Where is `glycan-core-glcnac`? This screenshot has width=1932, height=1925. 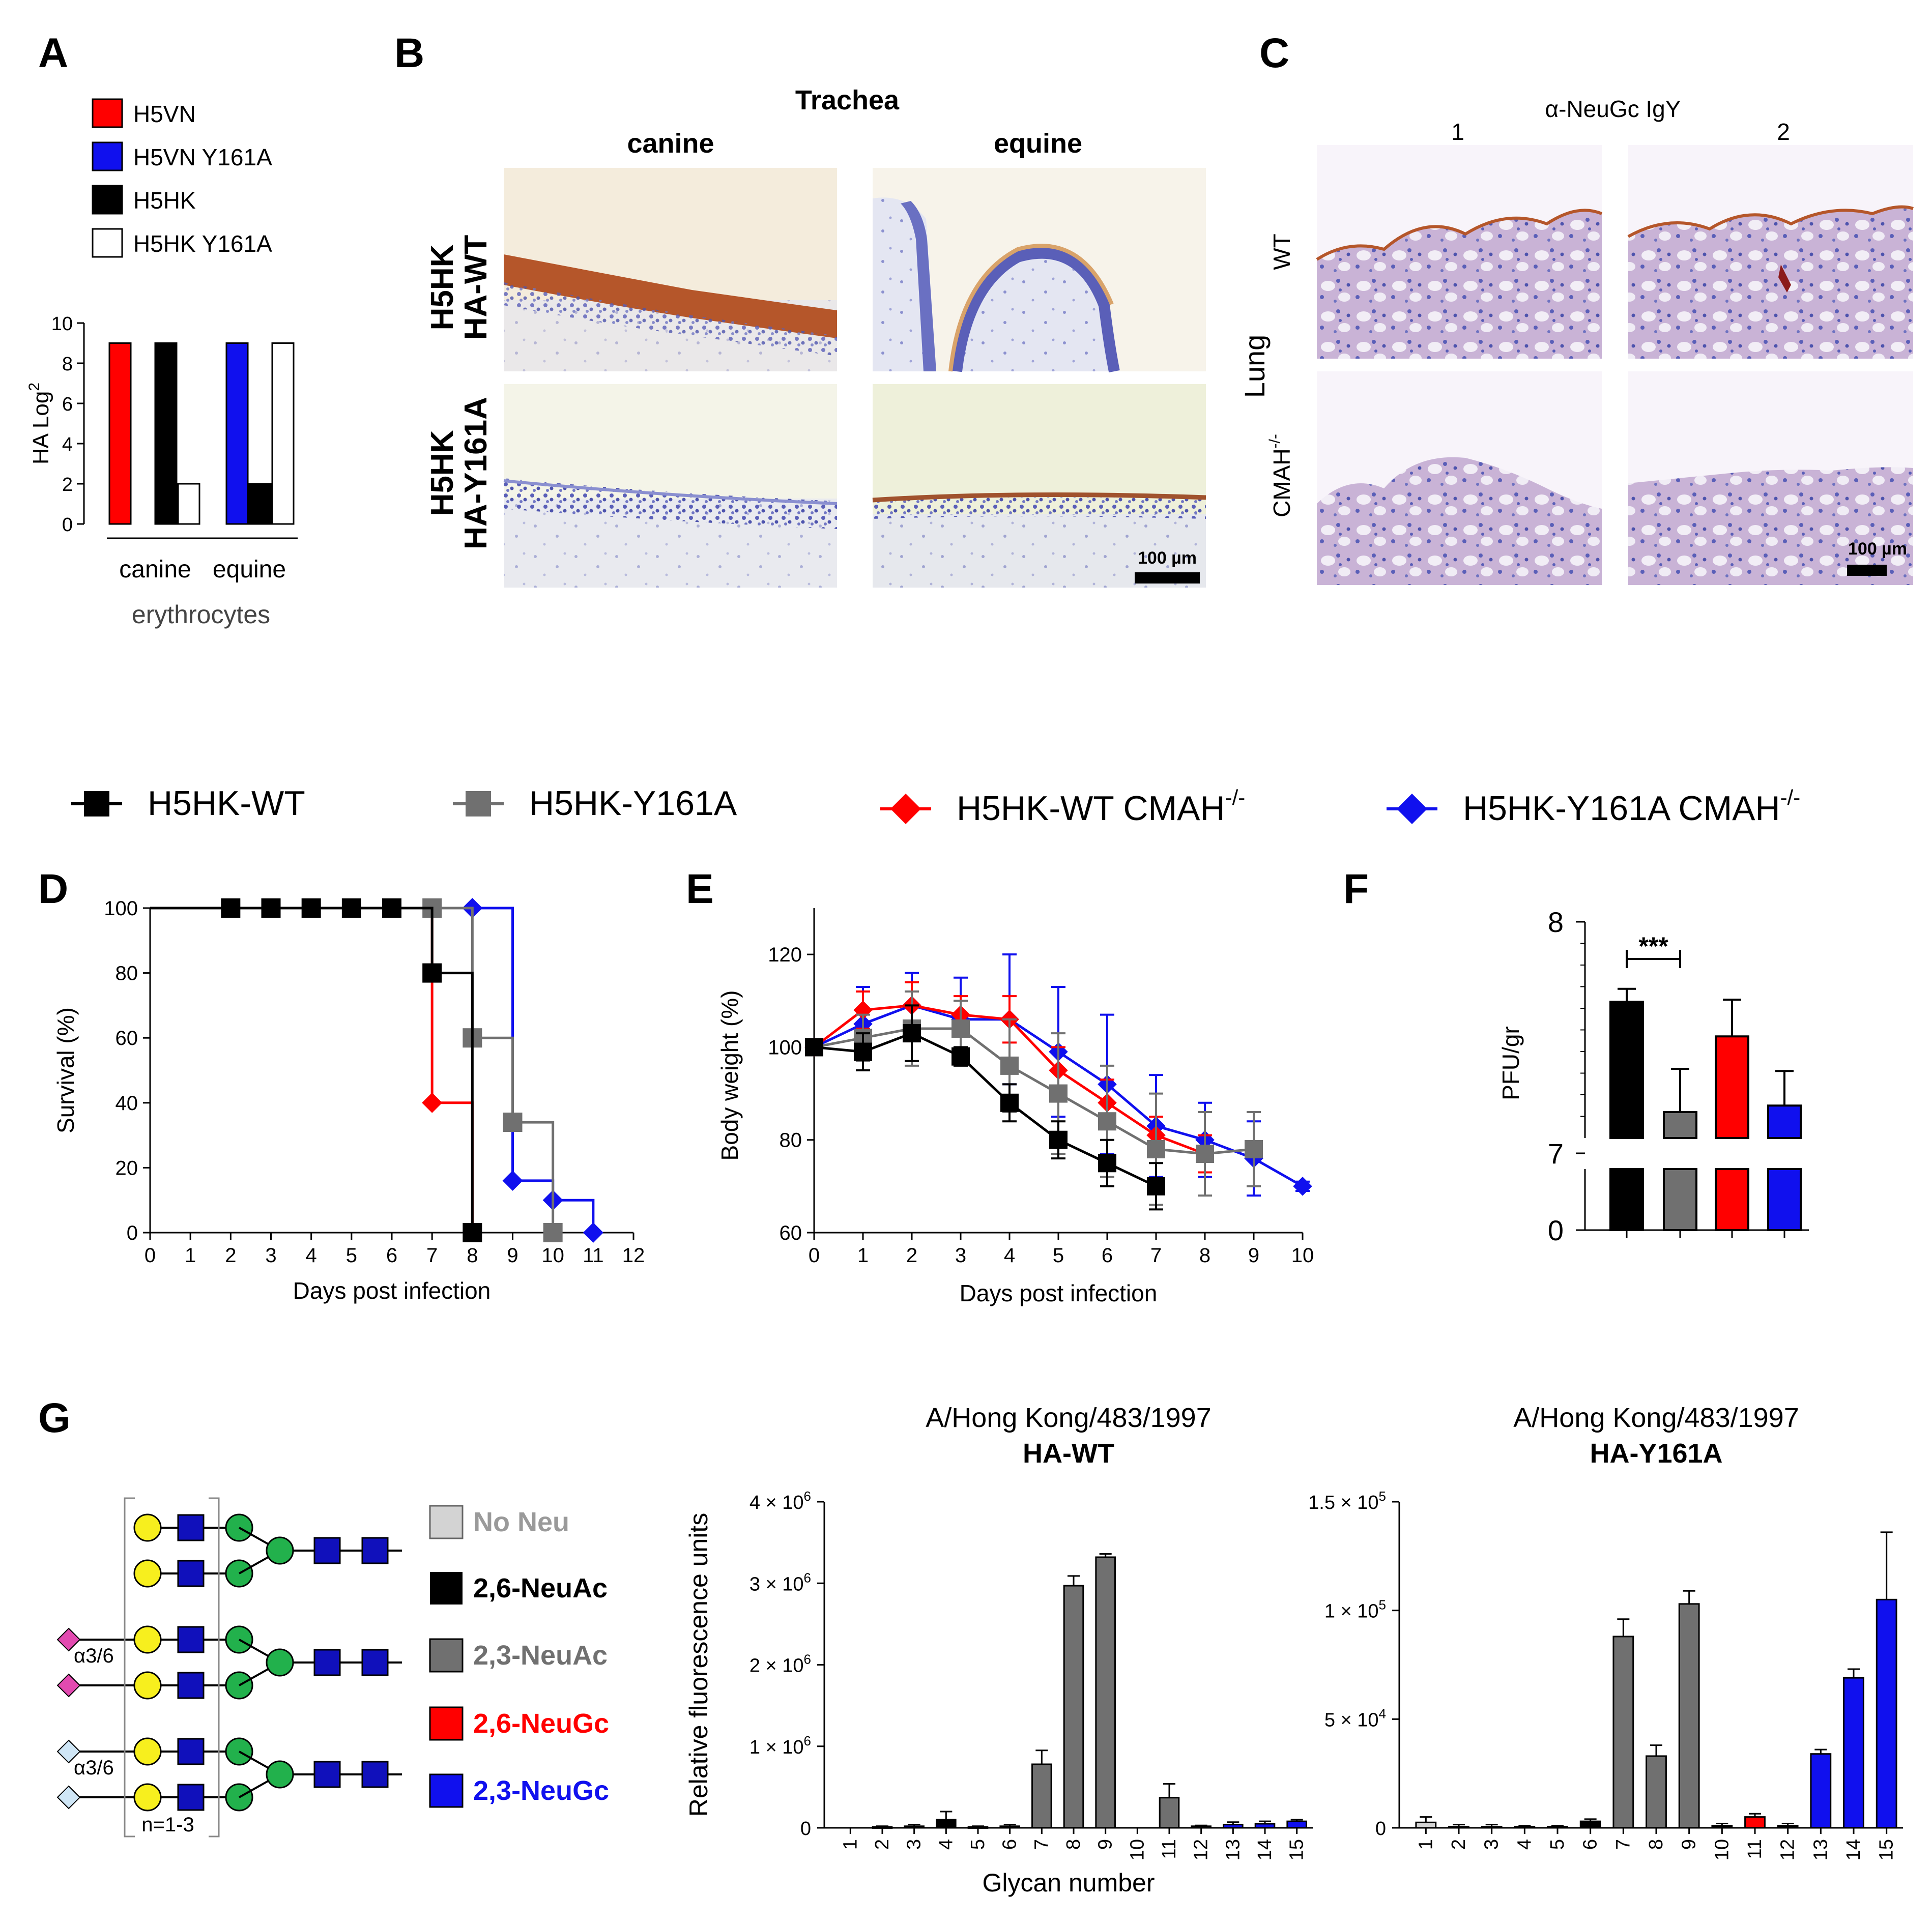 glycan-core-glcnac is located at coordinates (327, 1551).